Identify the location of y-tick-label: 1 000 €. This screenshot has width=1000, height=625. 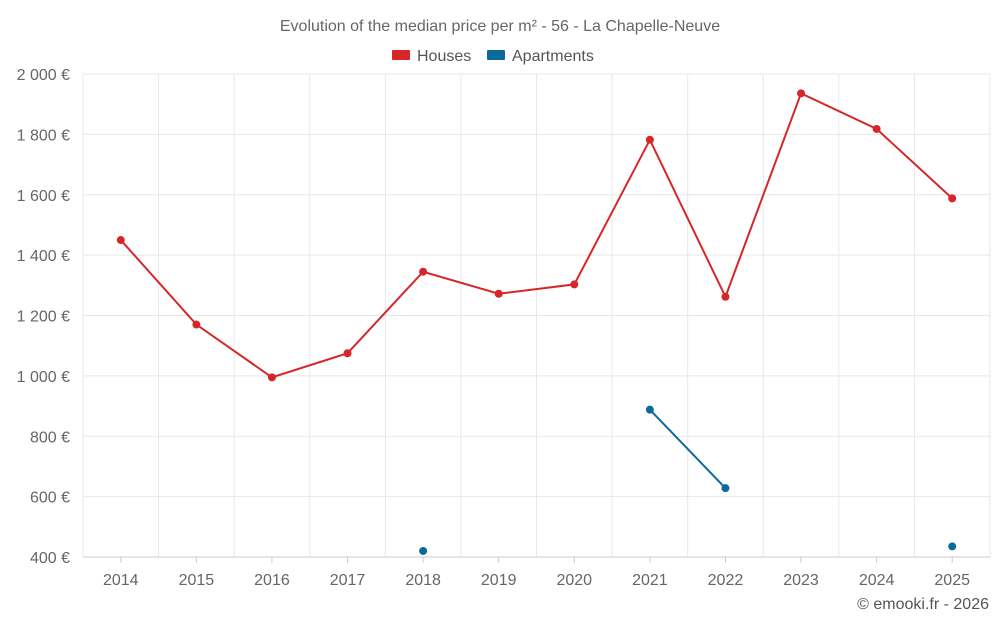
(43, 377).